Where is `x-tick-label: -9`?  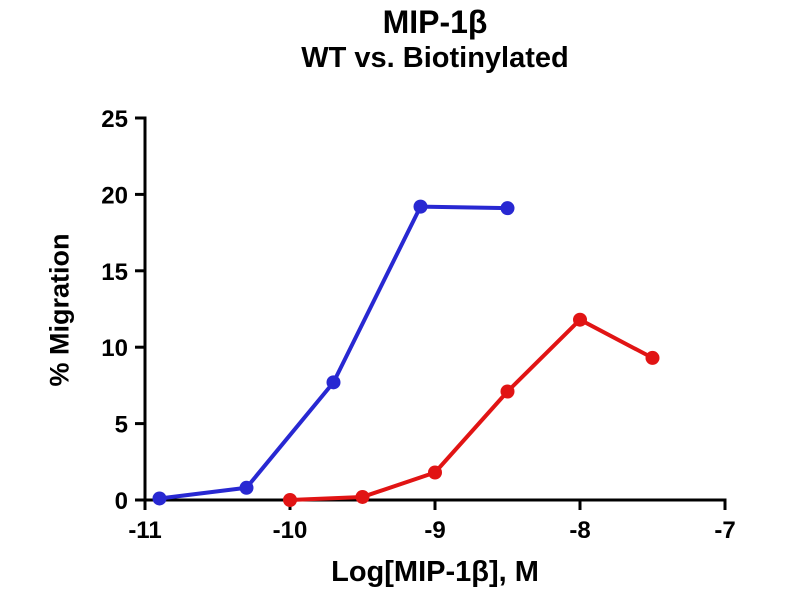
x-tick-label: -9 is located at coordinates (434, 530).